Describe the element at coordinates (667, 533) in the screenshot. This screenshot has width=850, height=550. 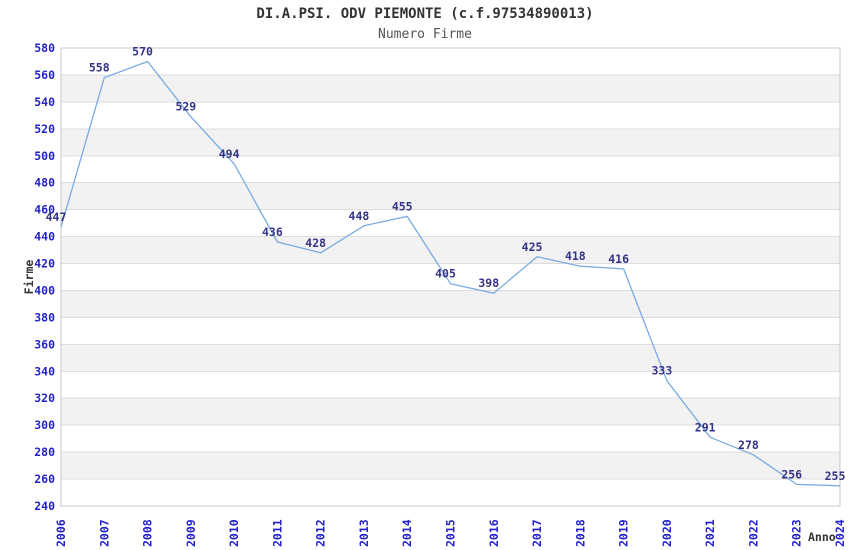
I see `x-tick-label: 2020` at that location.